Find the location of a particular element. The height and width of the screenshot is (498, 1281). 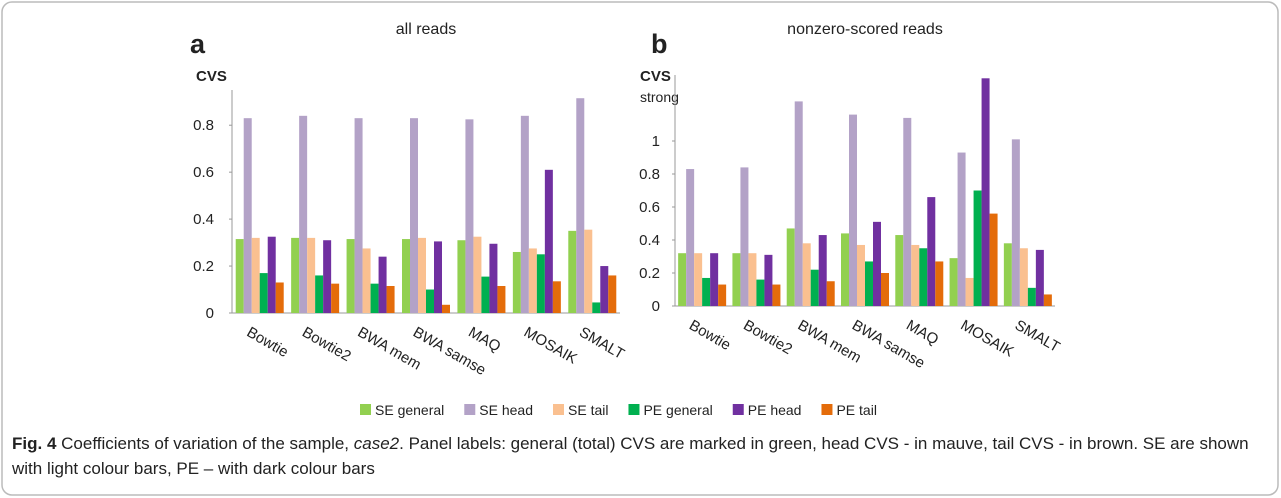

caption-emphasis: case2 is located at coordinates (376, 443).